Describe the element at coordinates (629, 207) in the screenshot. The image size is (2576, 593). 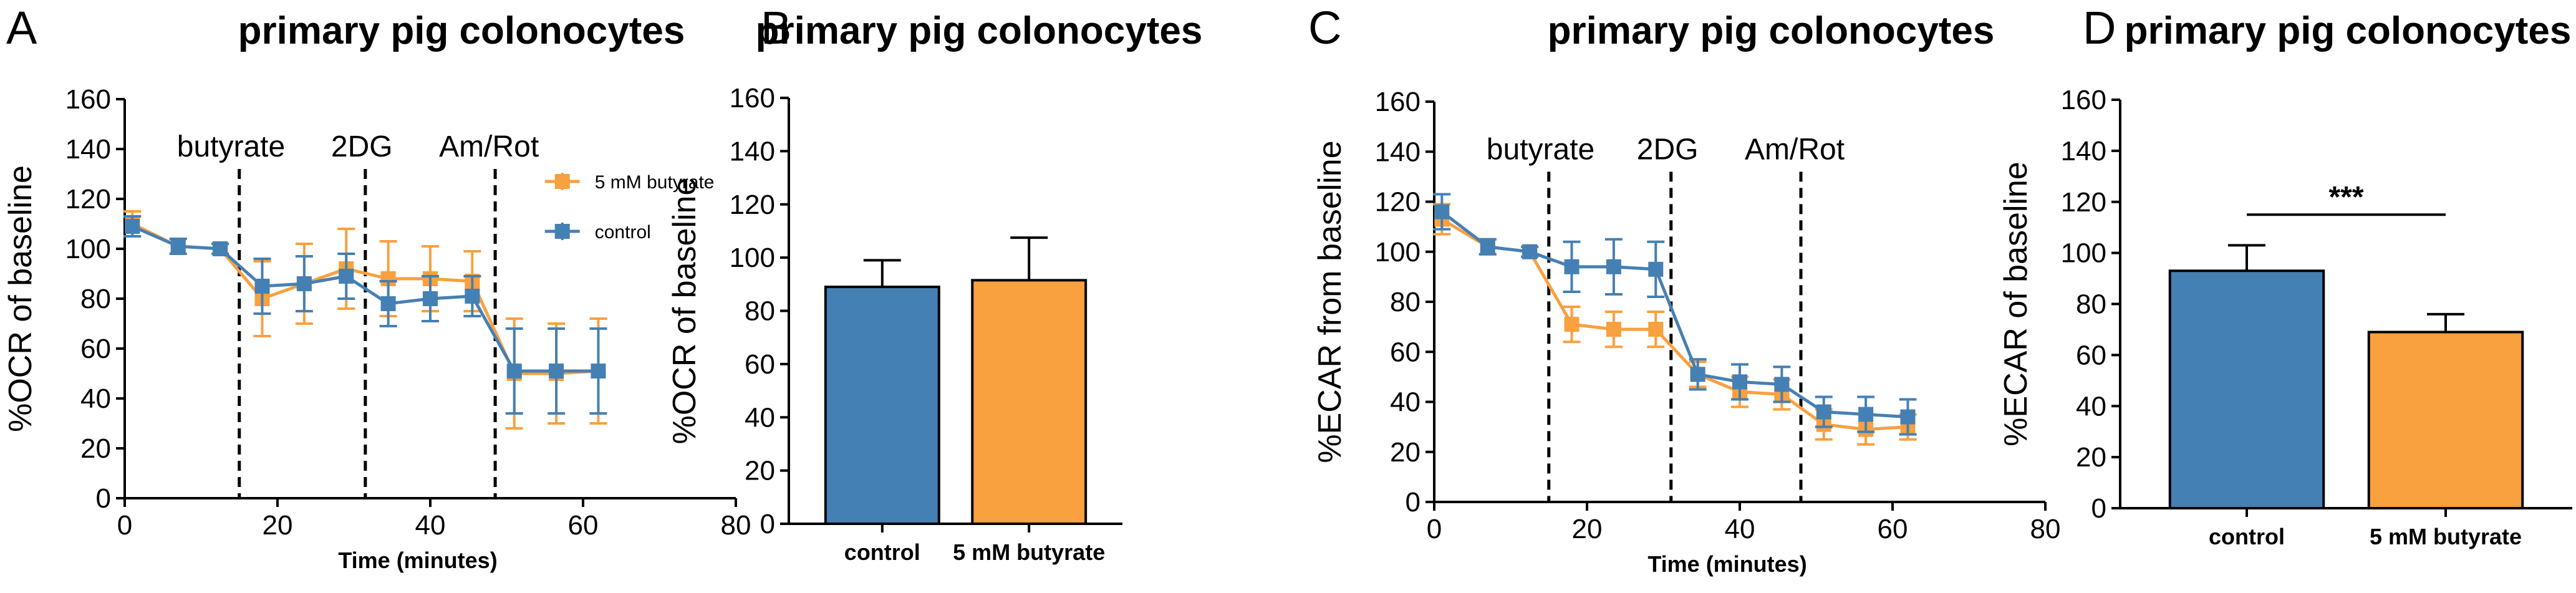
I see `legend: 5 mM butyrate control` at that location.